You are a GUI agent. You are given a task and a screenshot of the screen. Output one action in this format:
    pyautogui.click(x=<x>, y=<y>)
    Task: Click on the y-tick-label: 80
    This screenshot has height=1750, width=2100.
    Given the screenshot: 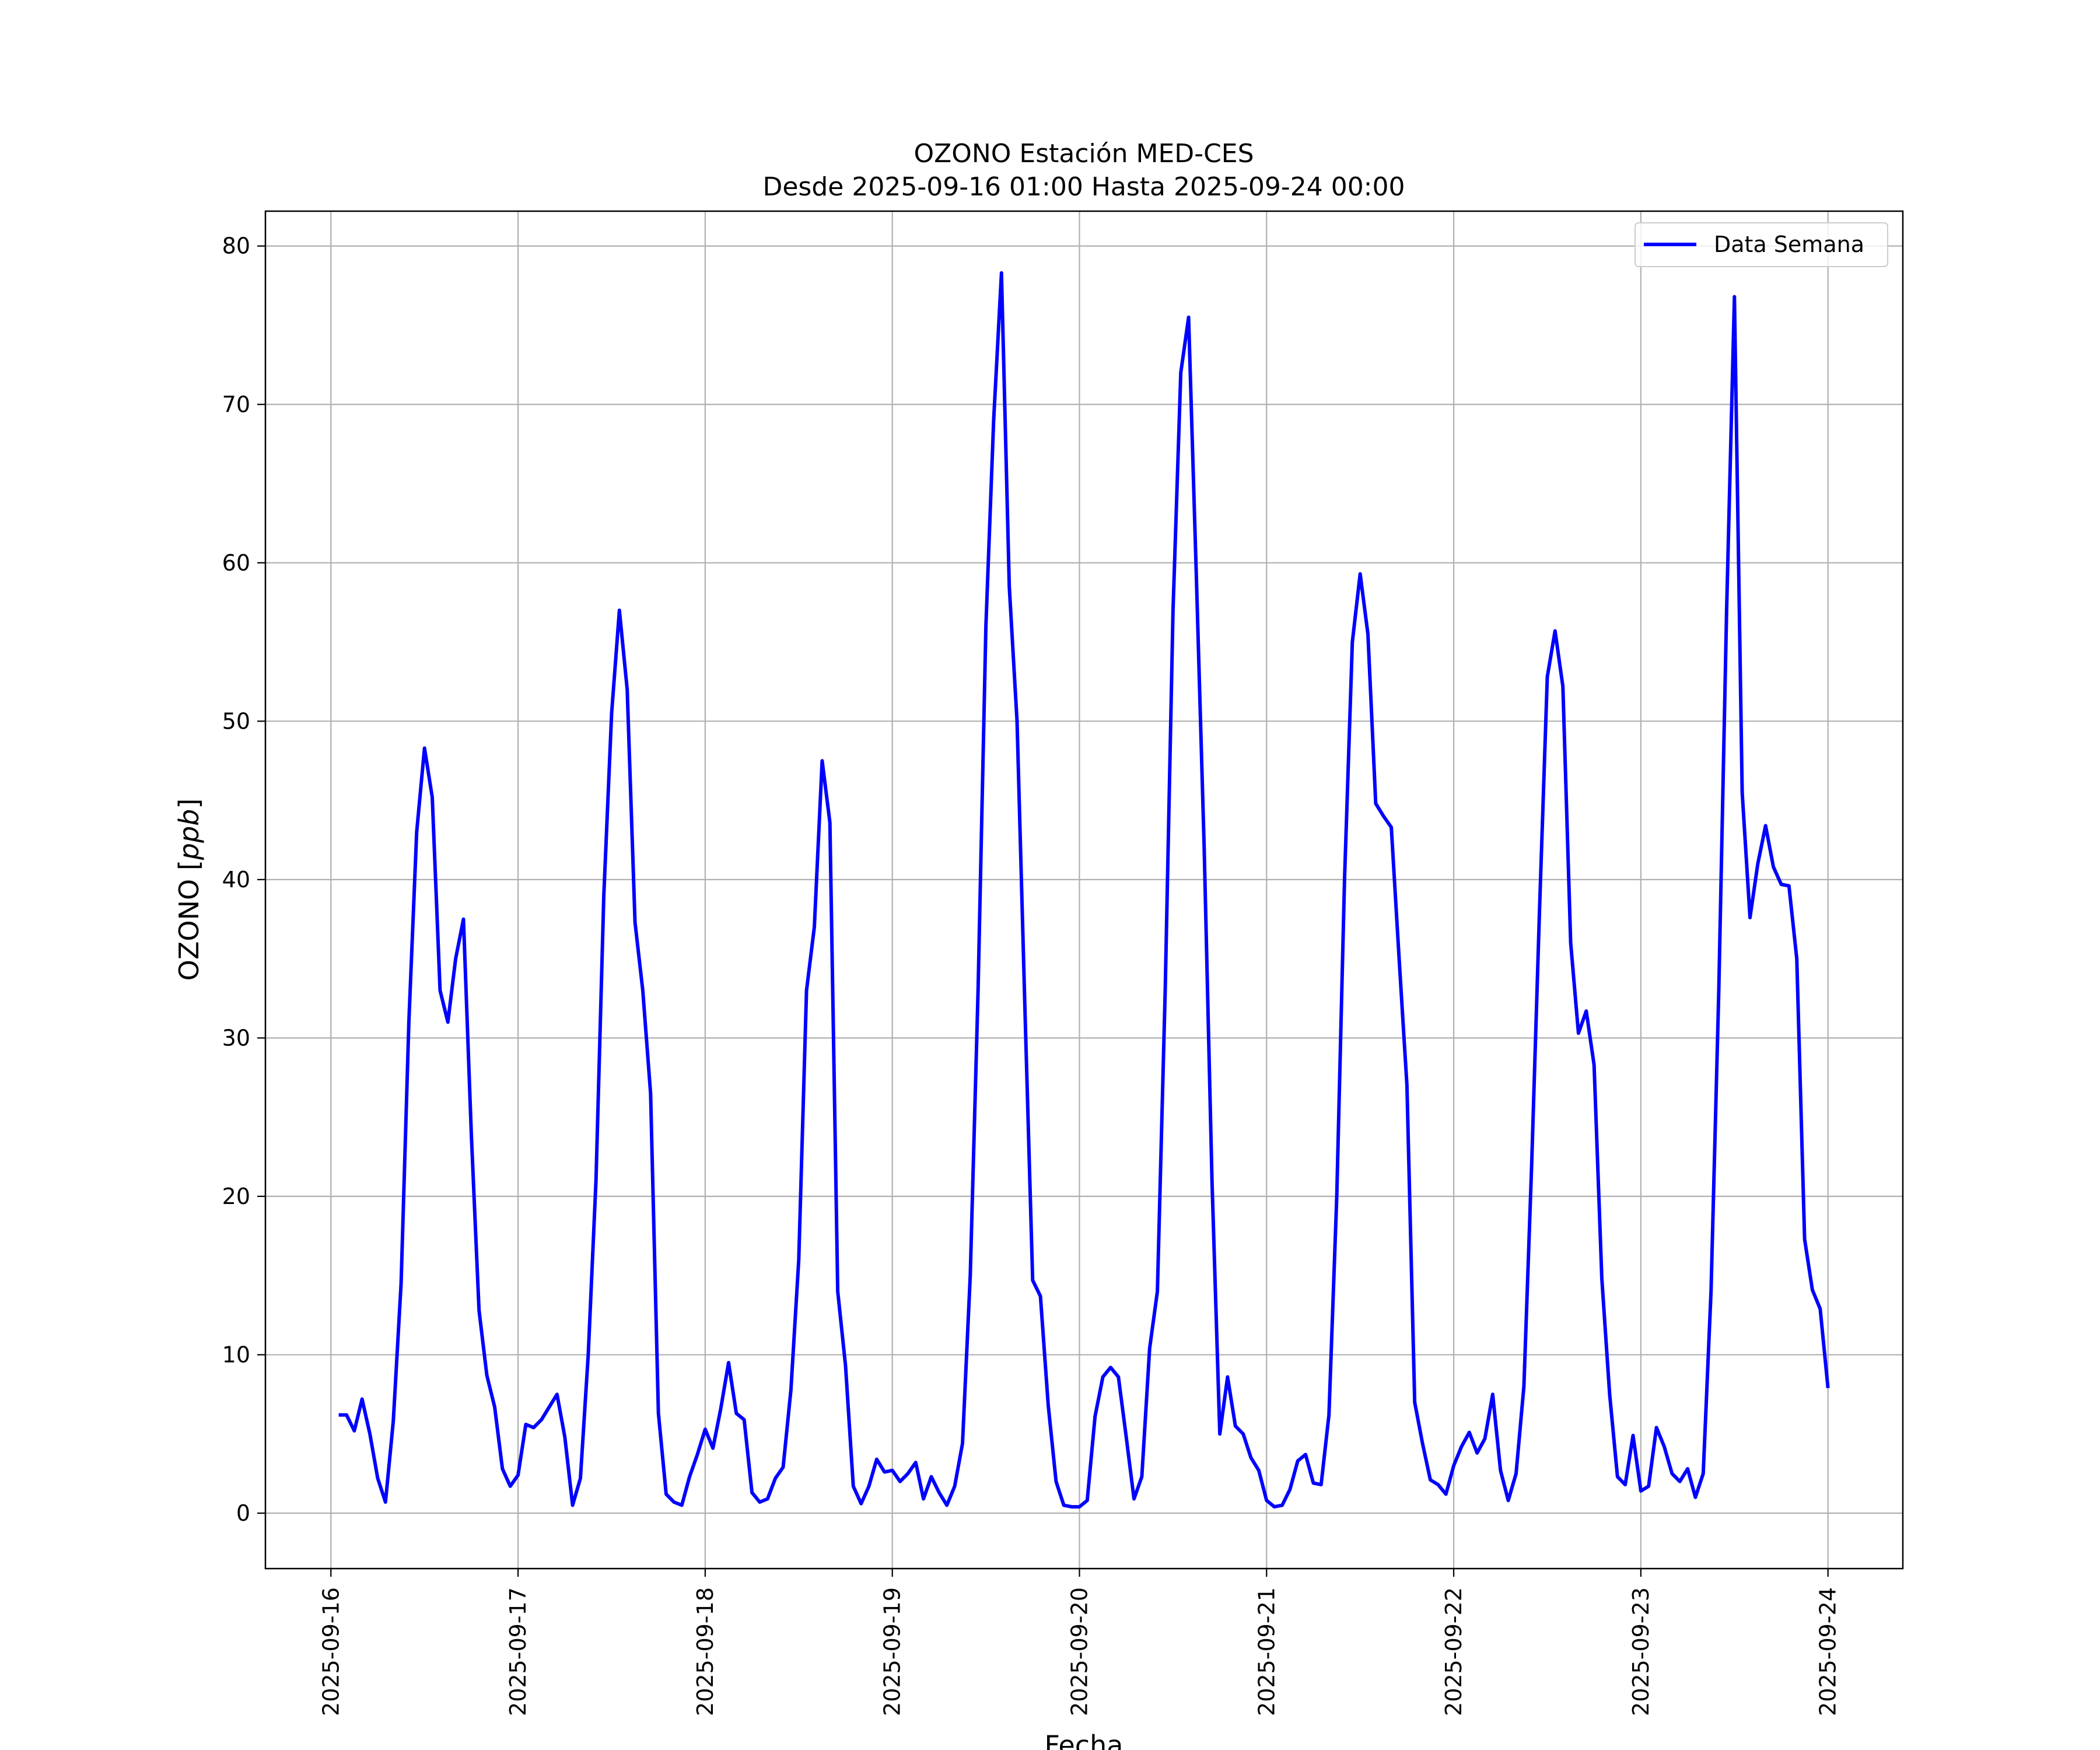 What is the action you would take?
    pyautogui.click(x=236, y=246)
    